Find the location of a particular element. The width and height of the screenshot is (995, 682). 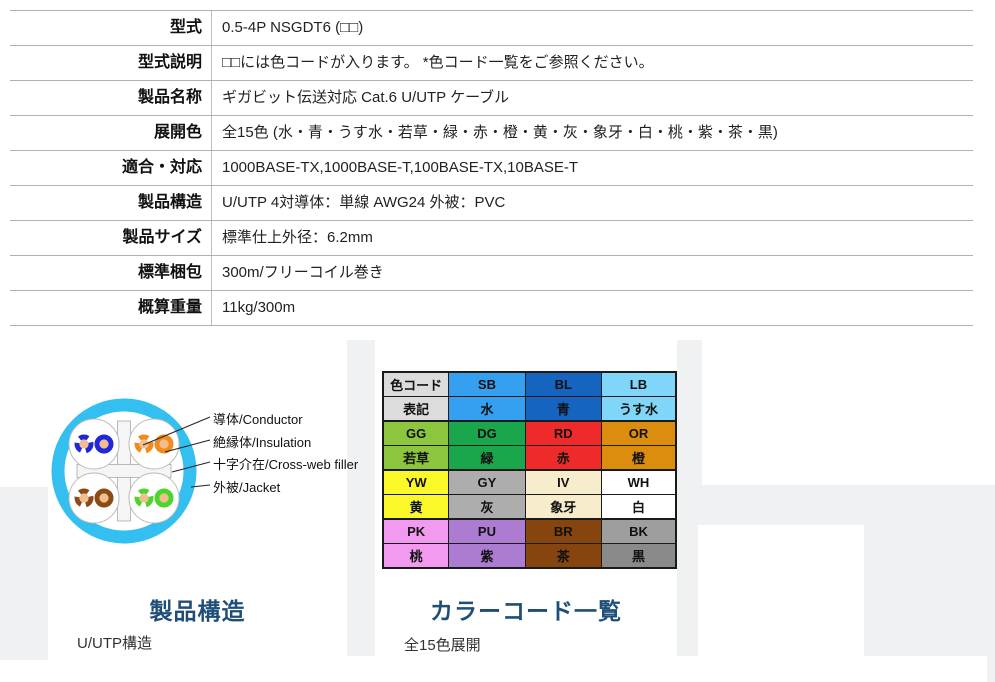

spec-value: ギガビット伝送対応 Cat.6 U/UTP ケーブル is located at coordinates (592, 98).